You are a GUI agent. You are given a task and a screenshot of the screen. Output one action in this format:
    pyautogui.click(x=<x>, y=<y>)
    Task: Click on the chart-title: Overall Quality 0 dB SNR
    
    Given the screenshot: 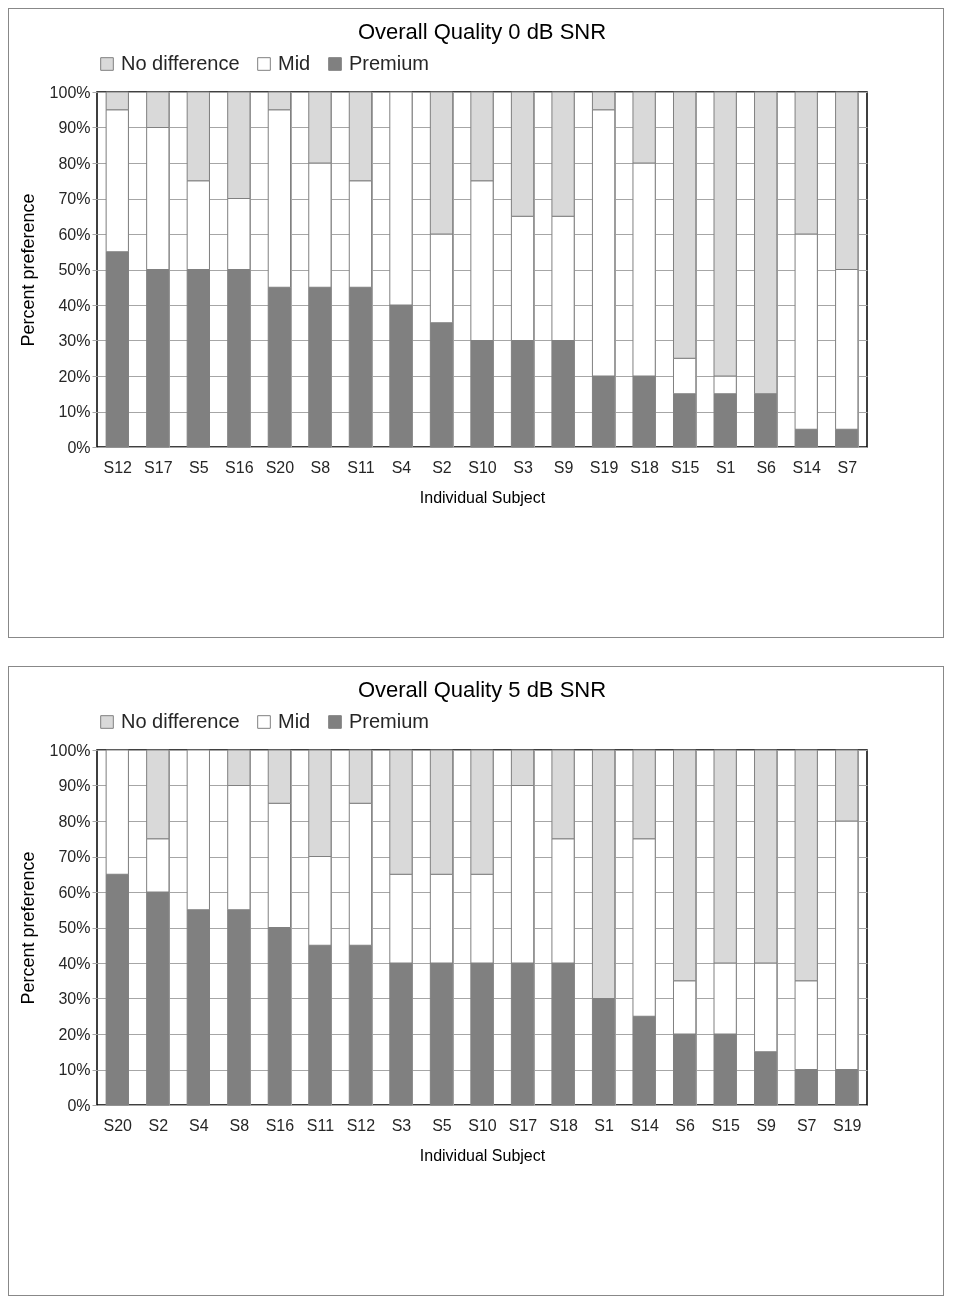 What is the action you would take?
    pyautogui.click(x=482, y=31)
    